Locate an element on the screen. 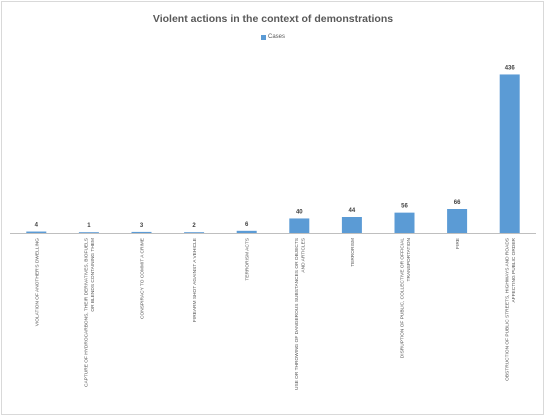 This screenshot has height=417, width=546. data-label: 6 is located at coordinates (247, 225).